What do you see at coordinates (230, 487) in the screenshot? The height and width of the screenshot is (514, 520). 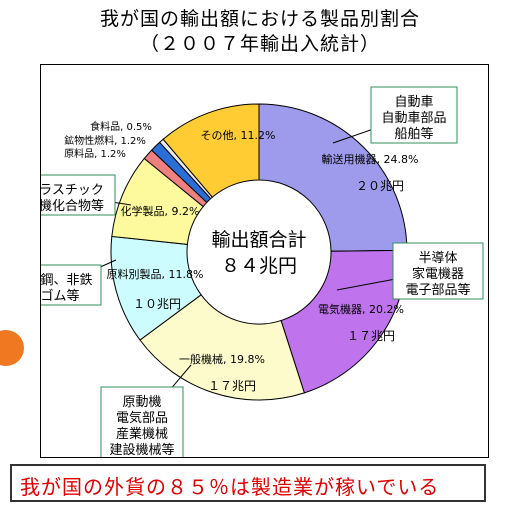 I see `caption-text: 我が国の外貨の８５％は製造業が稼いでいる` at bounding box center [230, 487].